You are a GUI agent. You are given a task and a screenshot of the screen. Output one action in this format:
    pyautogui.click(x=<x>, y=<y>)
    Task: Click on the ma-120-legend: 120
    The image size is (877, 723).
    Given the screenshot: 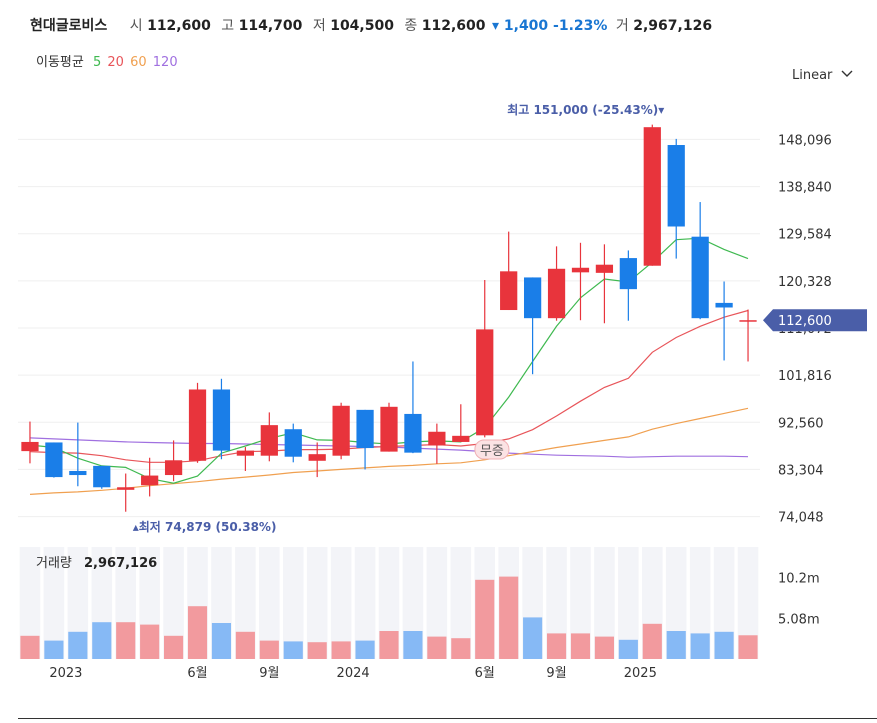 What is the action you would take?
    pyautogui.click(x=165, y=62)
    